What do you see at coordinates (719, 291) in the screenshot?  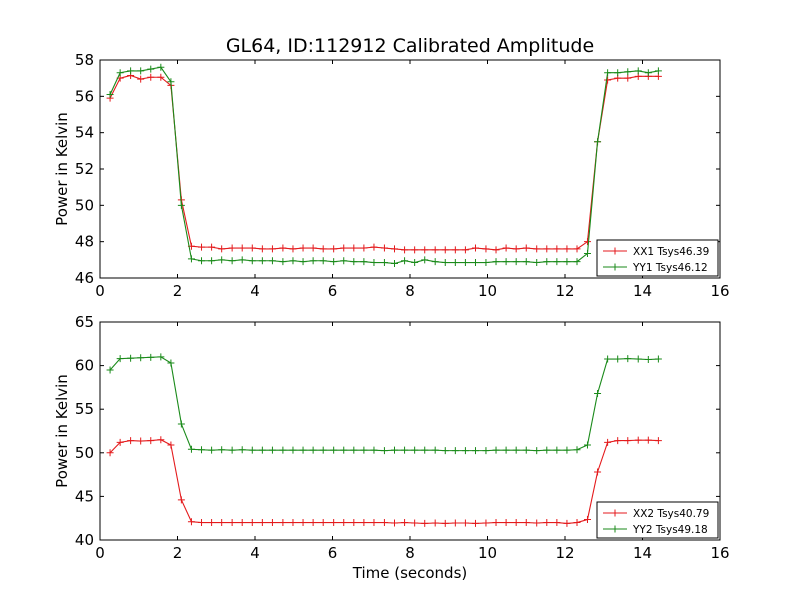 I see `x-tick-label: 16` at bounding box center [719, 291].